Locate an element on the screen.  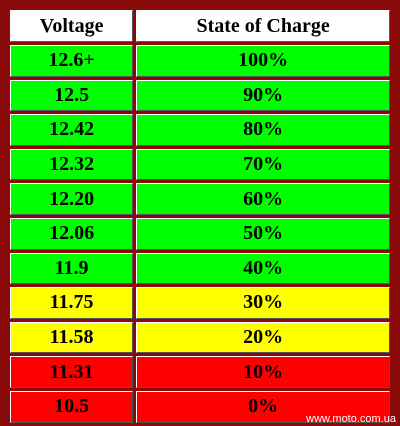
table-row: 11.75 30% is located at coordinates (200, 303).